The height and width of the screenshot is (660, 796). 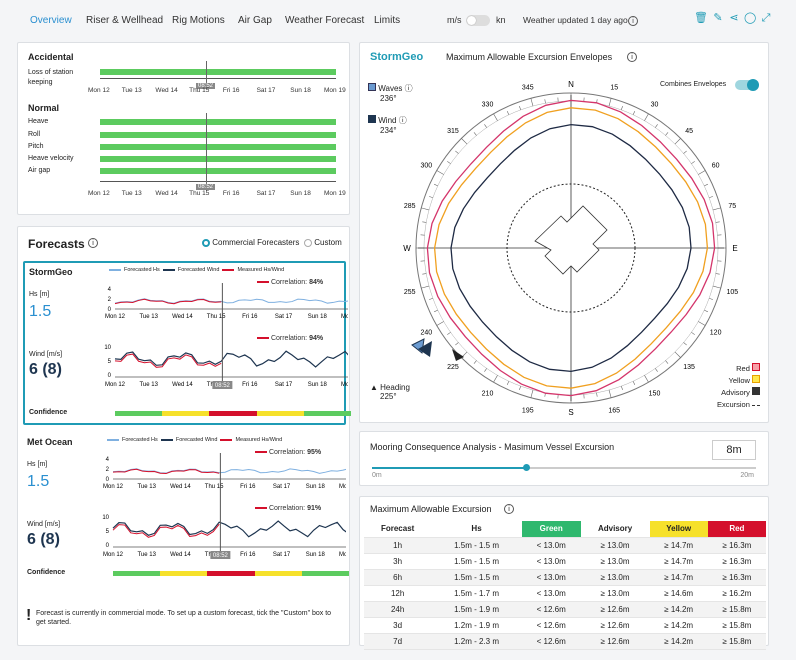 I want to click on info-icon: i, so click(x=633, y=21).